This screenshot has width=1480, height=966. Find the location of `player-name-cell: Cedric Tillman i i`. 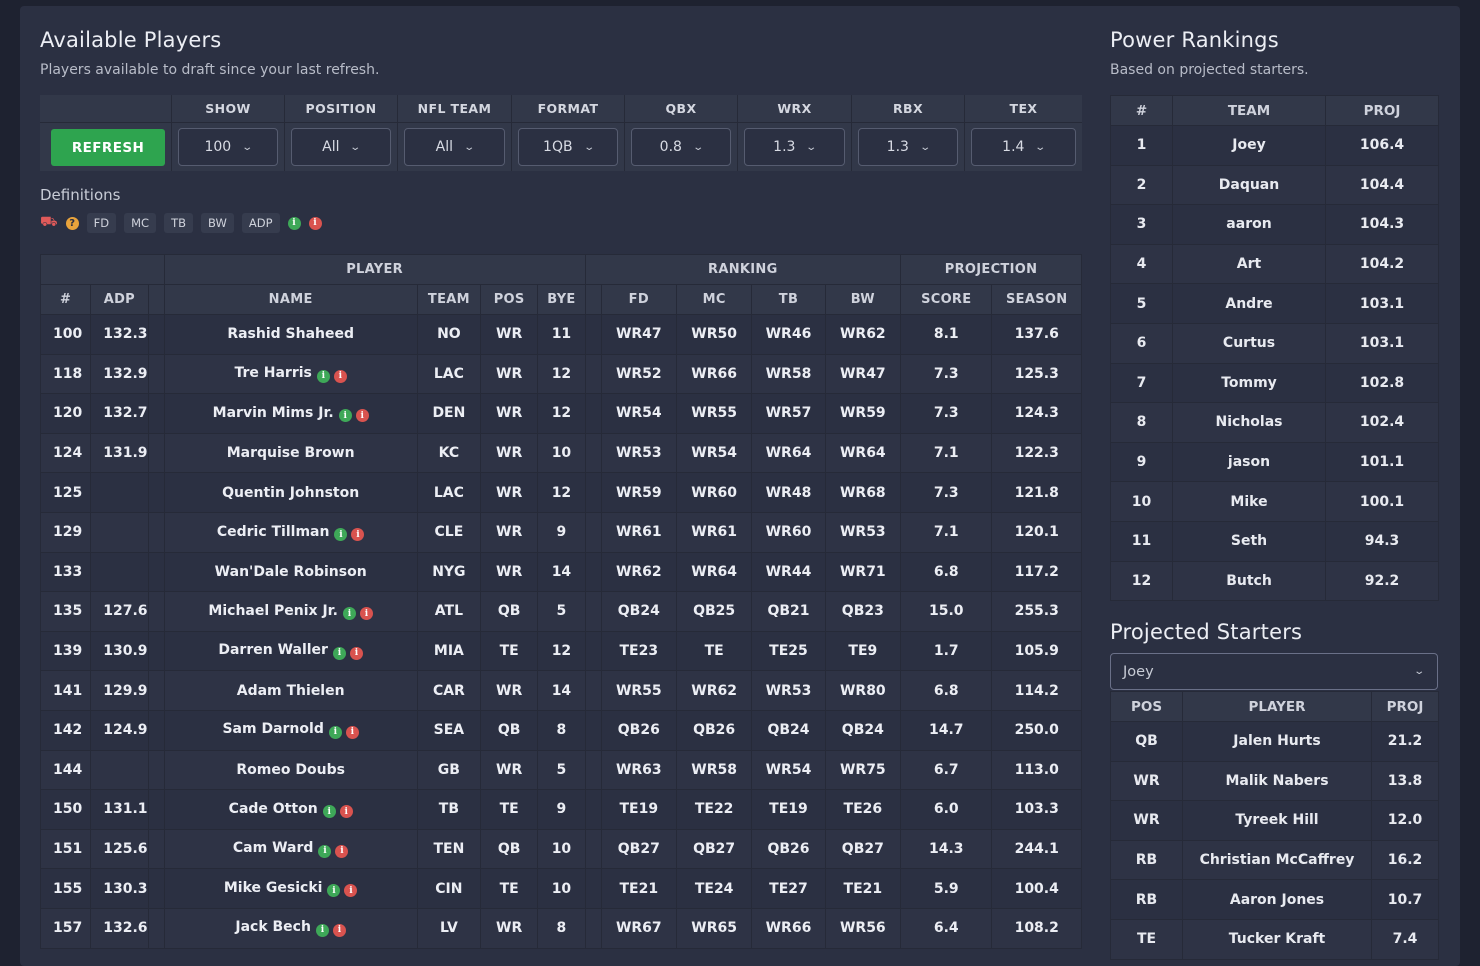

player-name-cell: Cedric Tillman i i is located at coordinates (290, 532).